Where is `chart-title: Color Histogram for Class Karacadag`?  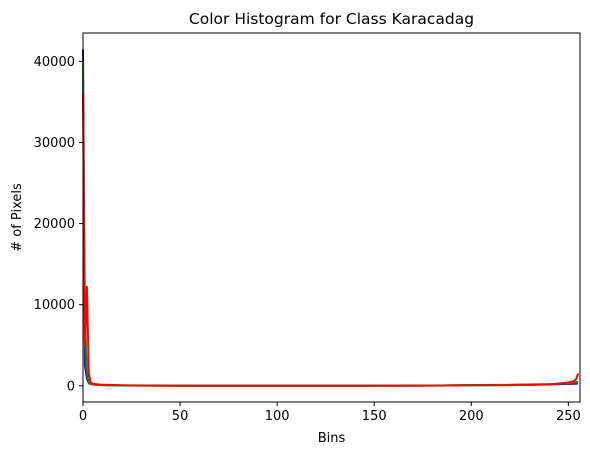 chart-title: Color Histogram for Class Karacadag is located at coordinates (331, 19).